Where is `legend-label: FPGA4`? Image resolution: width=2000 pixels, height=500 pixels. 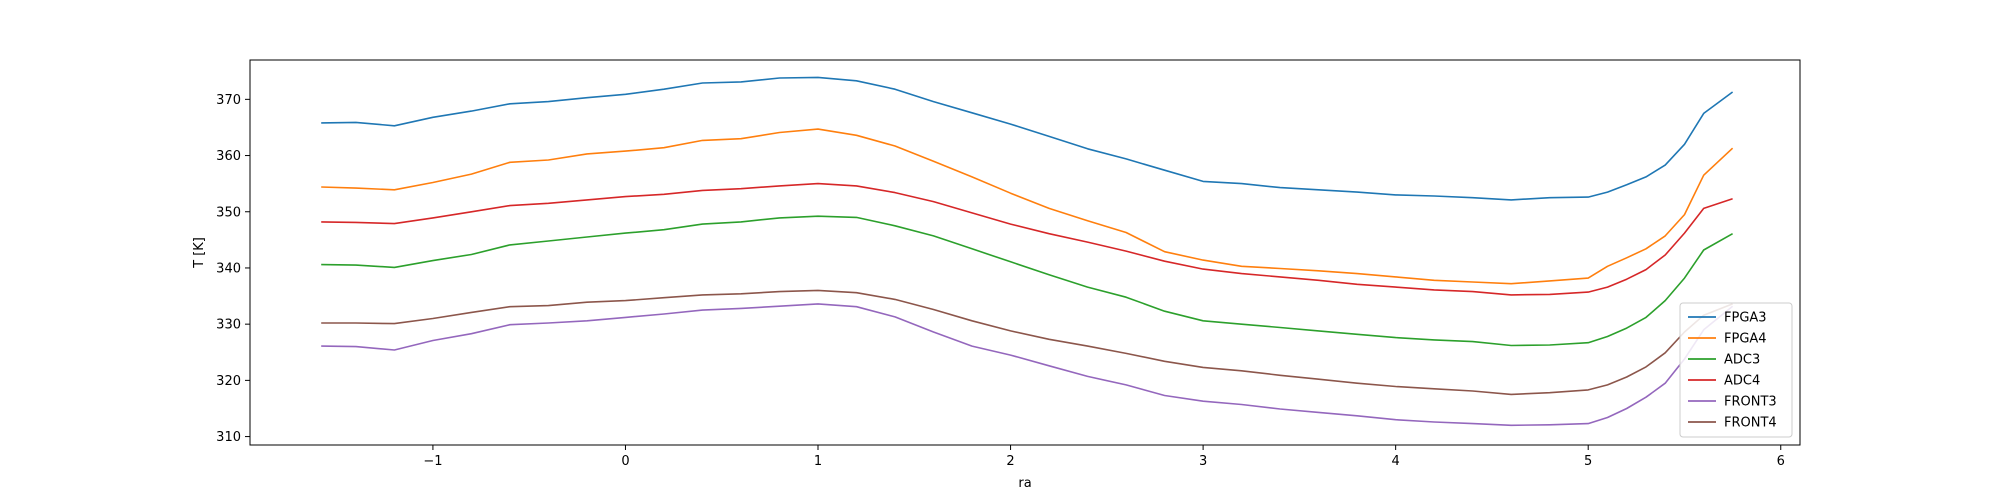 legend-label: FPGA4 is located at coordinates (1745, 339).